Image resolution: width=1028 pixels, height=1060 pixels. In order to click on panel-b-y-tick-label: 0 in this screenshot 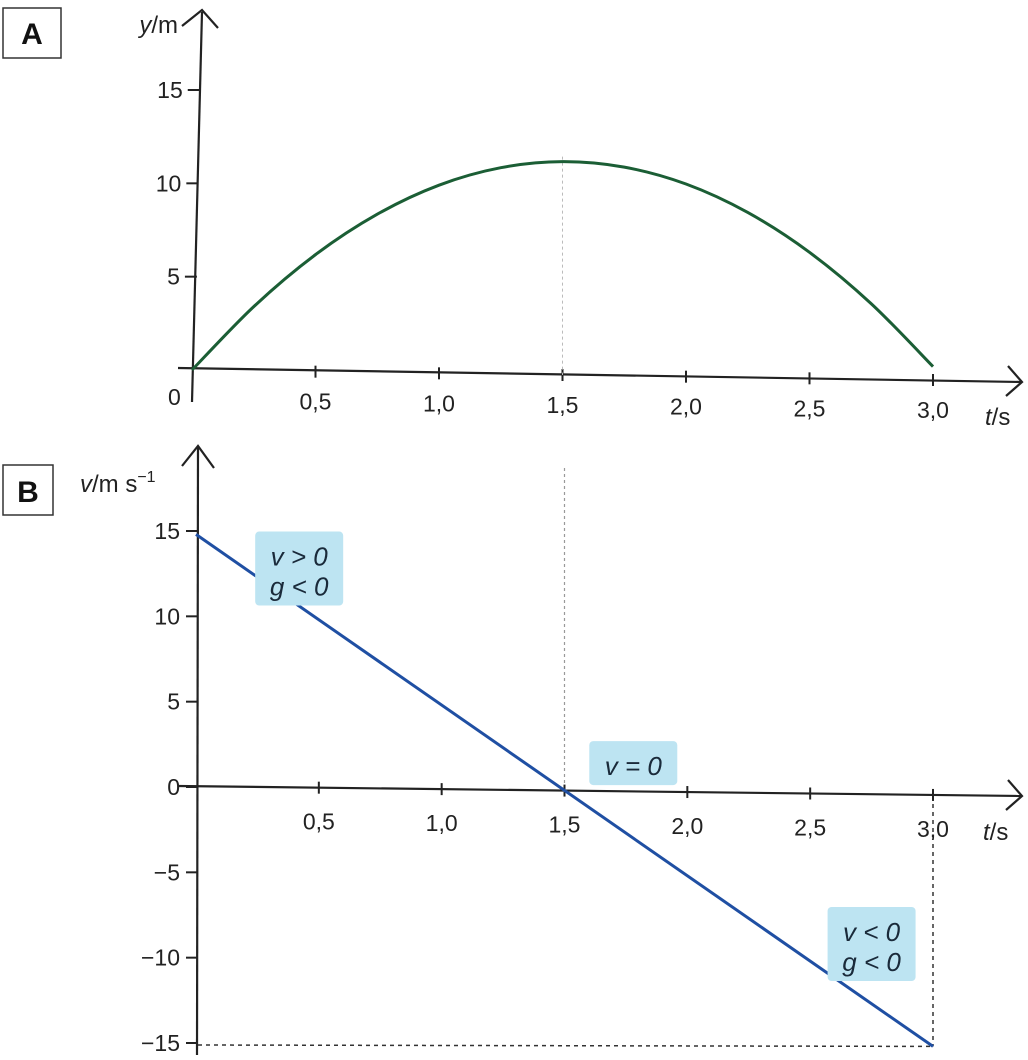, I will do `click(173, 787)`.